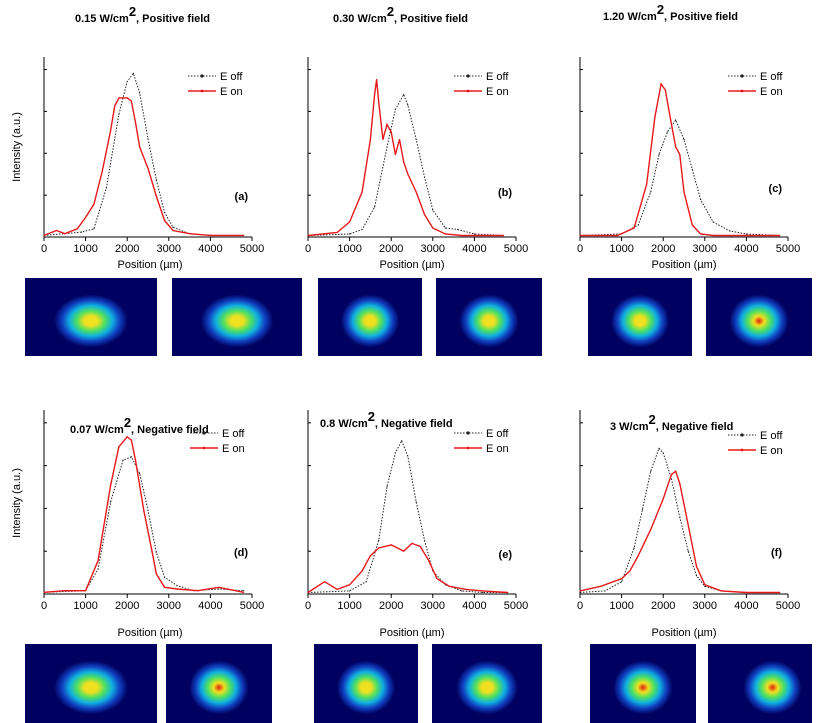  I want to click on chart-title: 0.07 W/cm2, Negative field, so click(139, 425).